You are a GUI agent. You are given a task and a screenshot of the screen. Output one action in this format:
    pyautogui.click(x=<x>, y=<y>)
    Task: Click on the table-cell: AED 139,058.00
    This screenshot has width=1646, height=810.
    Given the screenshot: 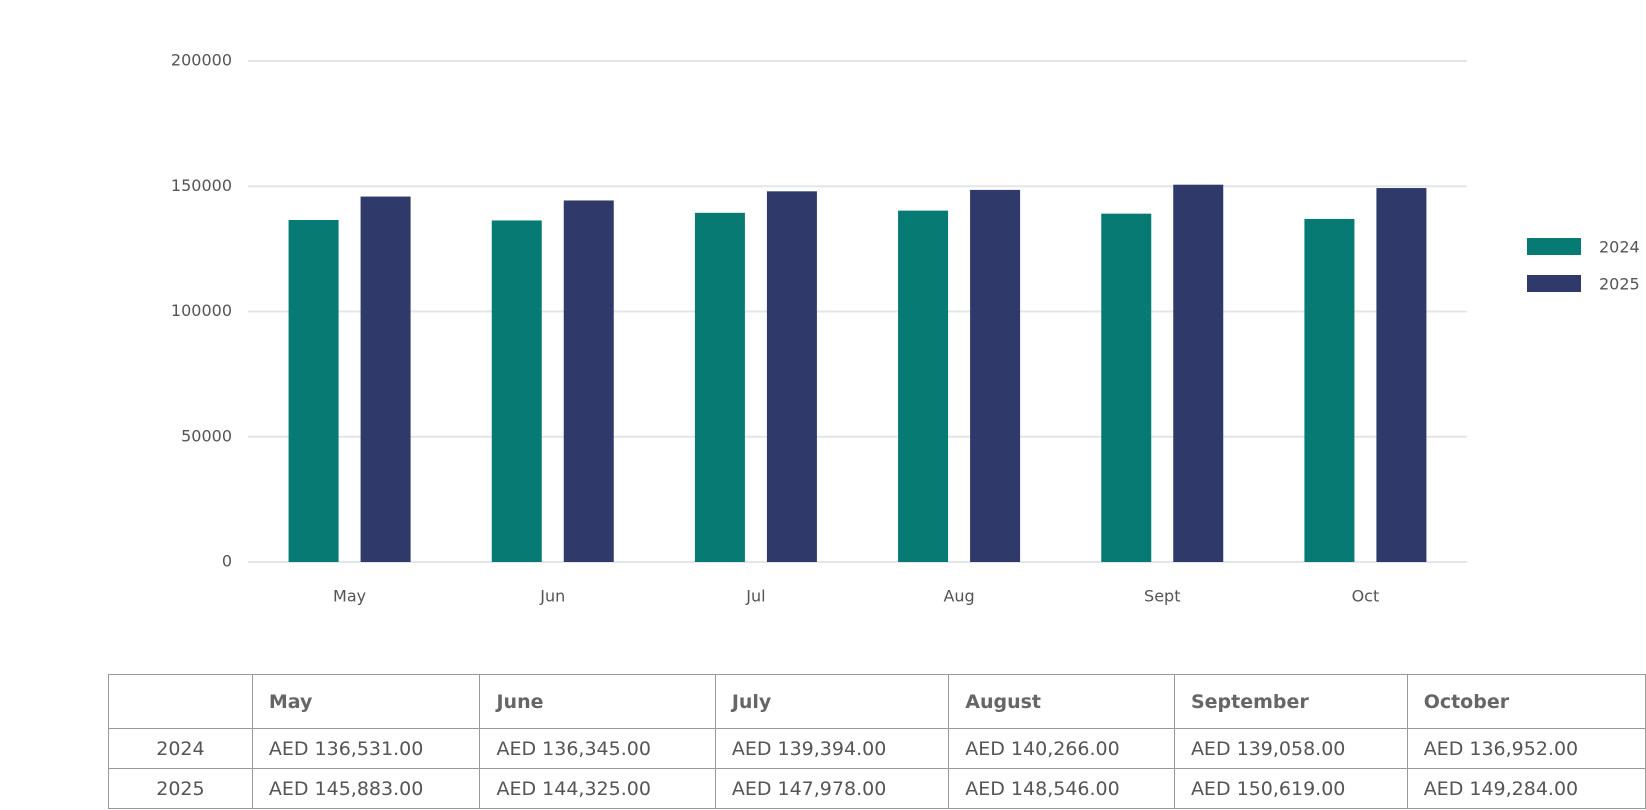 What is the action you would take?
    pyautogui.click(x=1290, y=748)
    